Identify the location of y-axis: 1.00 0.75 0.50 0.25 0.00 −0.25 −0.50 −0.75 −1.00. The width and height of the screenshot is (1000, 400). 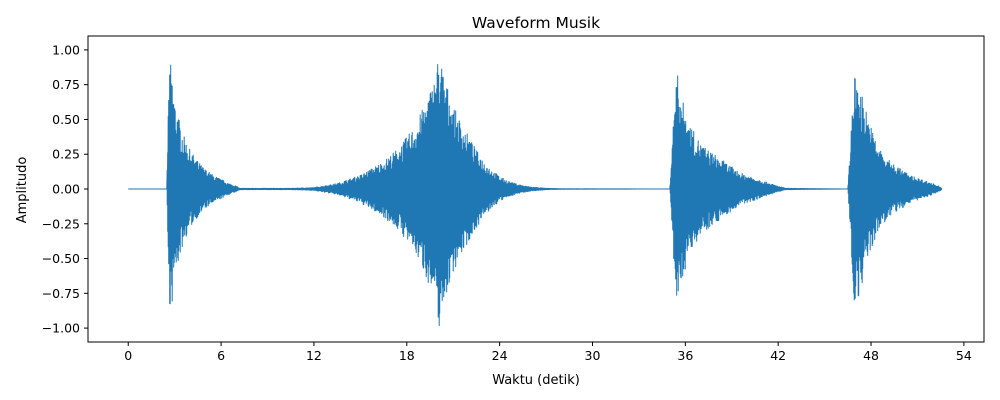
(65, 189).